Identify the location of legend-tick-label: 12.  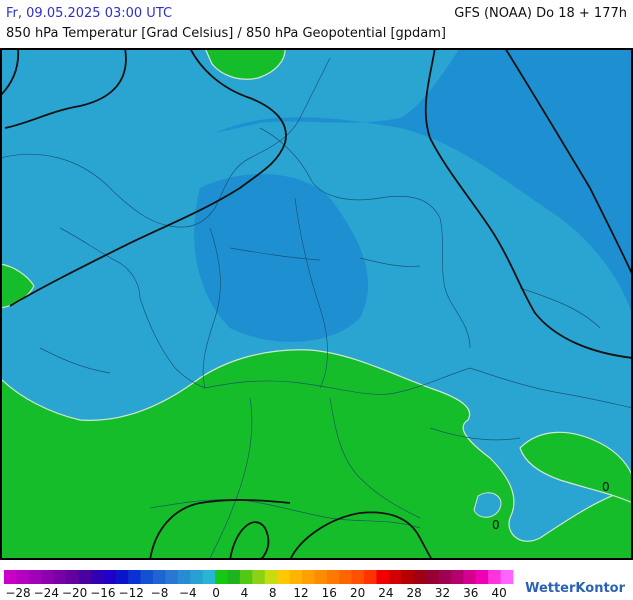
(300, 593).